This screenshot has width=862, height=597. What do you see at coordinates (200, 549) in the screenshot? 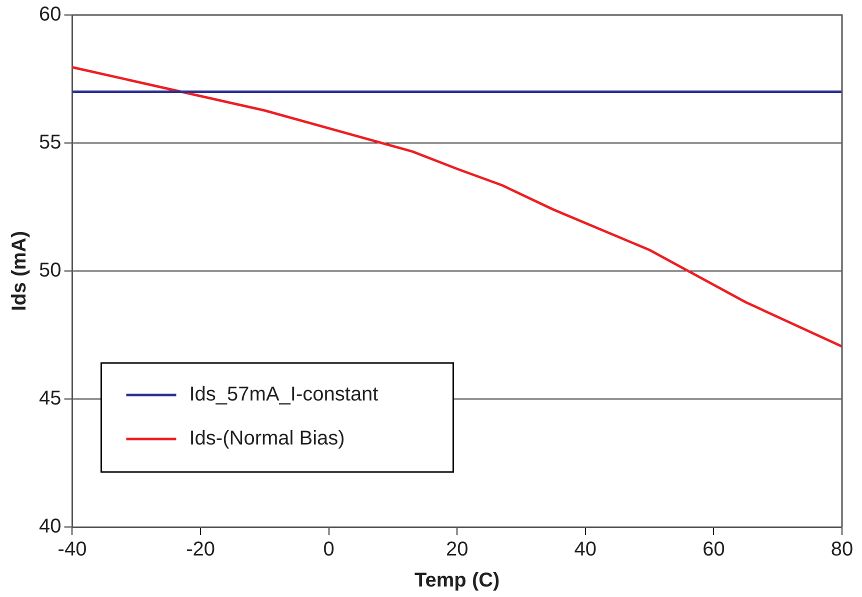
I see `x-tick-label: -20` at bounding box center [200, 549].